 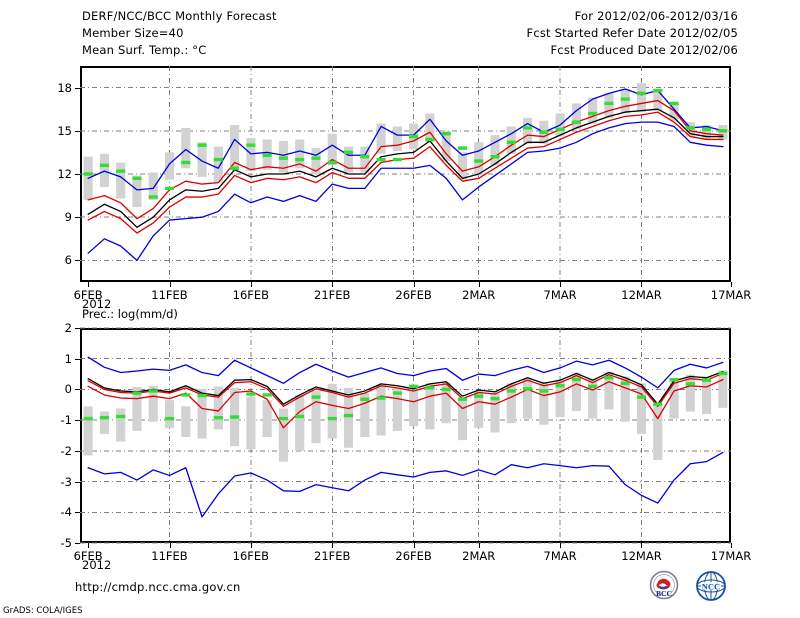 I want to click on series-median, so click(x=405, y=387).